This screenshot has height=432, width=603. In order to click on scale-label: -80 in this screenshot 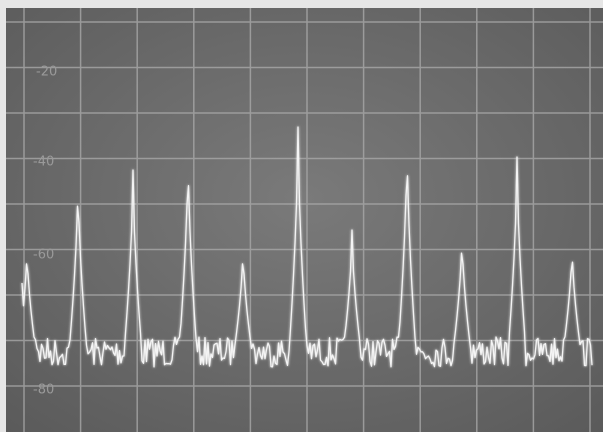, I will do `click(43, 390)`.